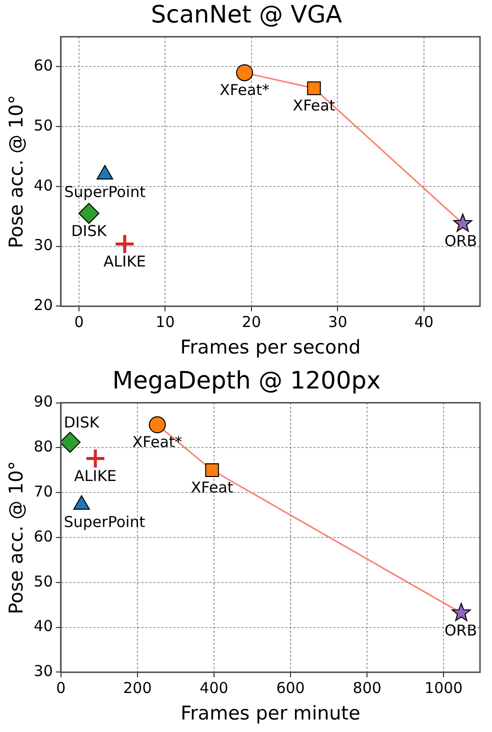  Describe the element at coordinates (270, 347) in the screenshot. I see `x-axis-title: Frames per second` at that location.